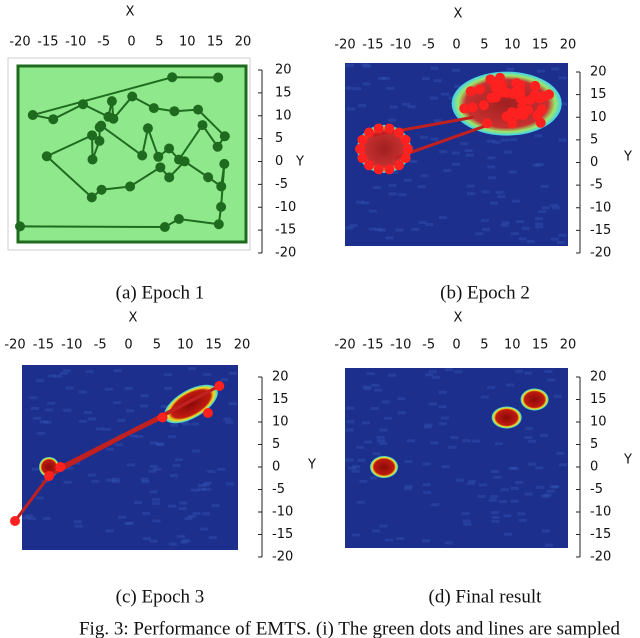 This screenshot has width=640, height=638. Describe the element at coordinates (598, 422) in the screenshot. I see `y-tick-label: 10` at that location.